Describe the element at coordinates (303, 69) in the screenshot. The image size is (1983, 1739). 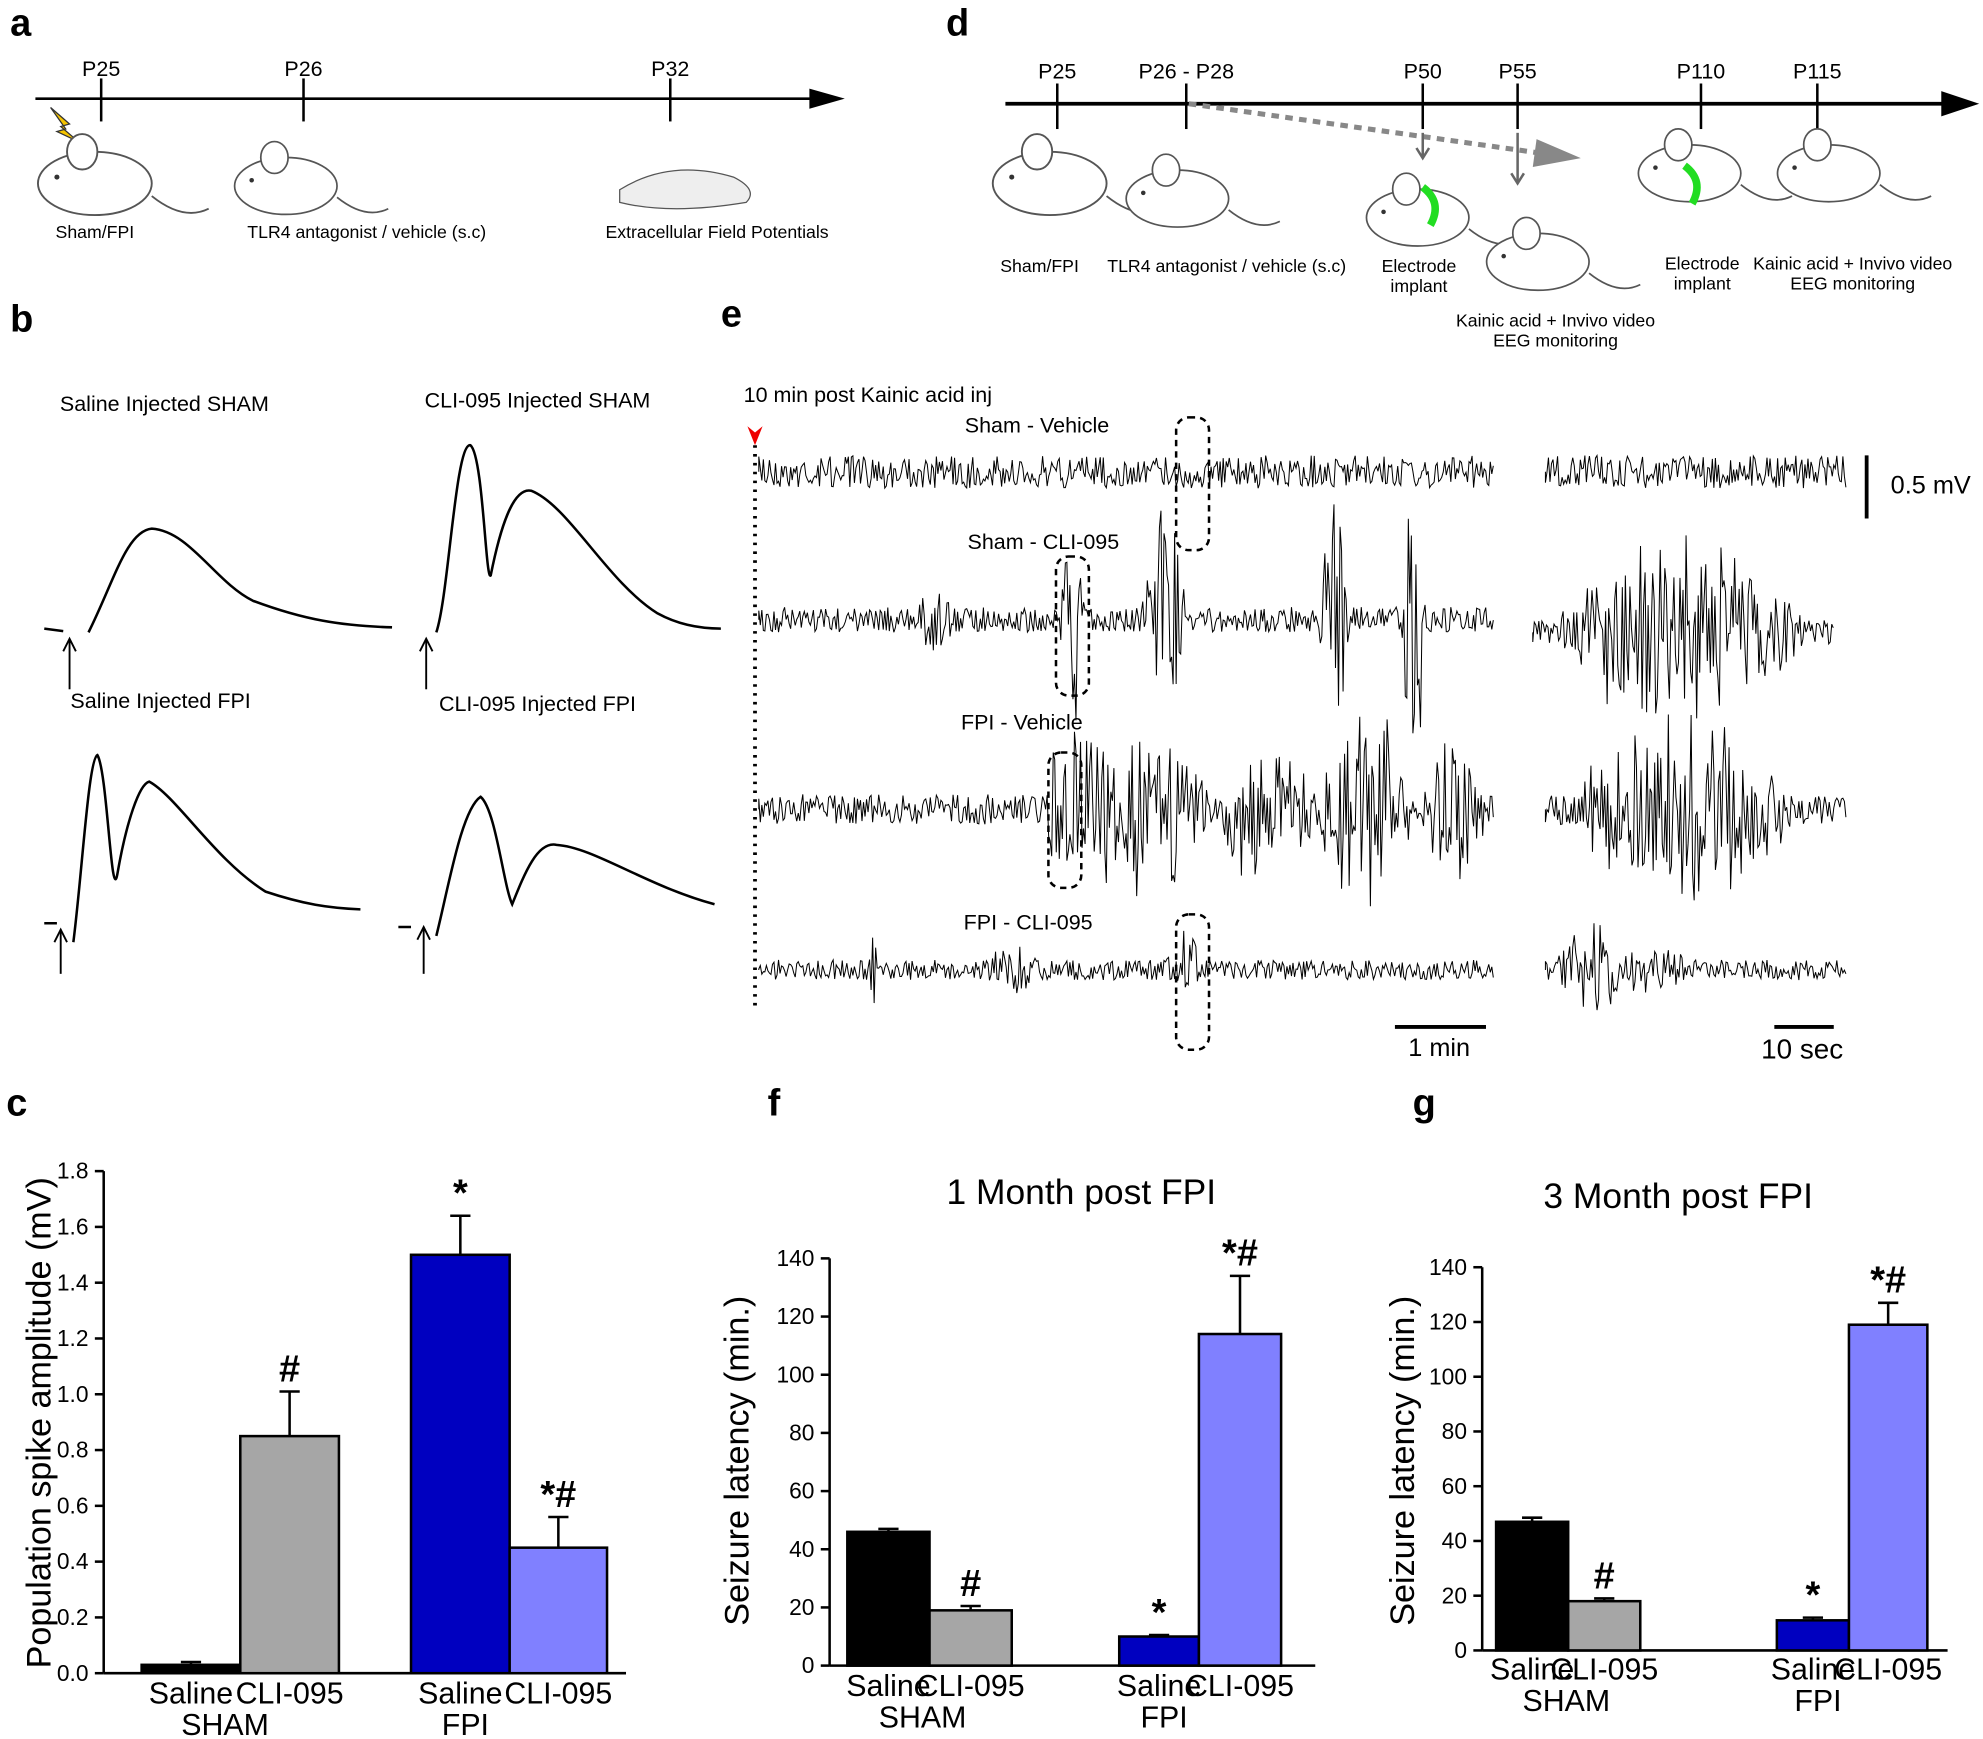
I see `timepoint-label: P26` at that location.